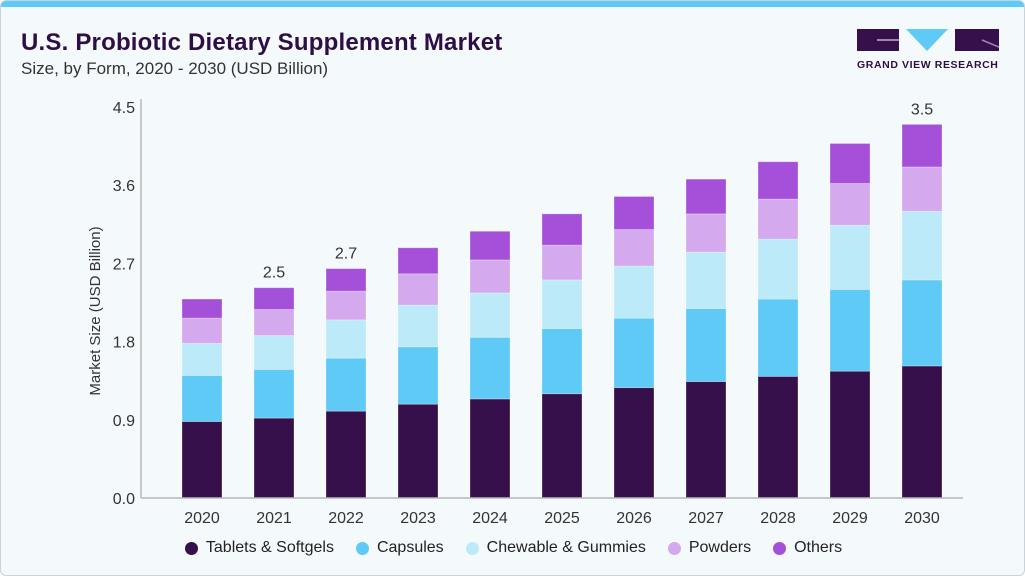 Image resolution: width=1025 pixels, height=576 pixels. Describe the element at coordinates (124, 343) in the screenshot. I see `y-tick-label: 1.8` at that location.